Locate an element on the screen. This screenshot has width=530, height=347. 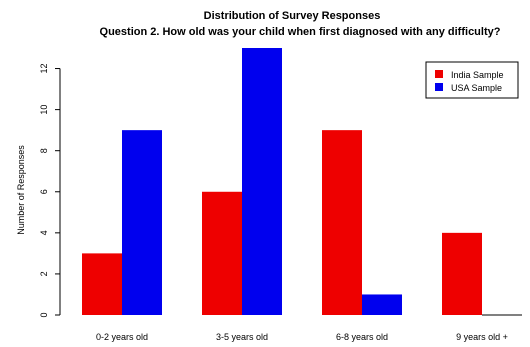
y-tick-label: 8 is located at coordinates (44, 150).